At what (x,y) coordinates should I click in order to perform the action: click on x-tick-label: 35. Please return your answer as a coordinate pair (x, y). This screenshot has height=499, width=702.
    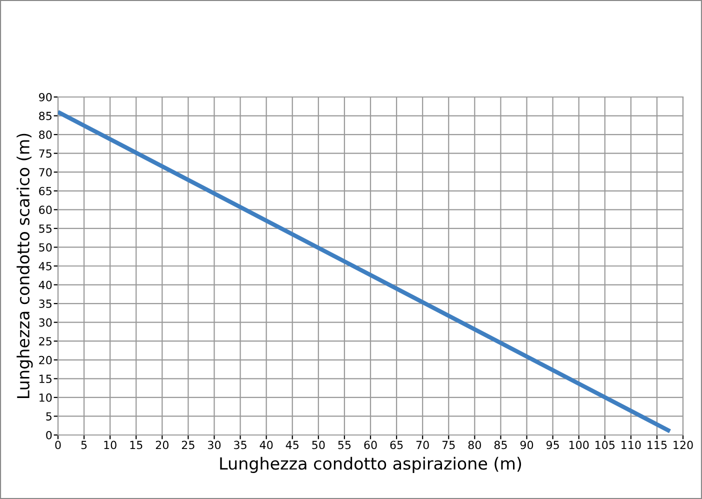
    Looking at the image, I should click on (240, 445).